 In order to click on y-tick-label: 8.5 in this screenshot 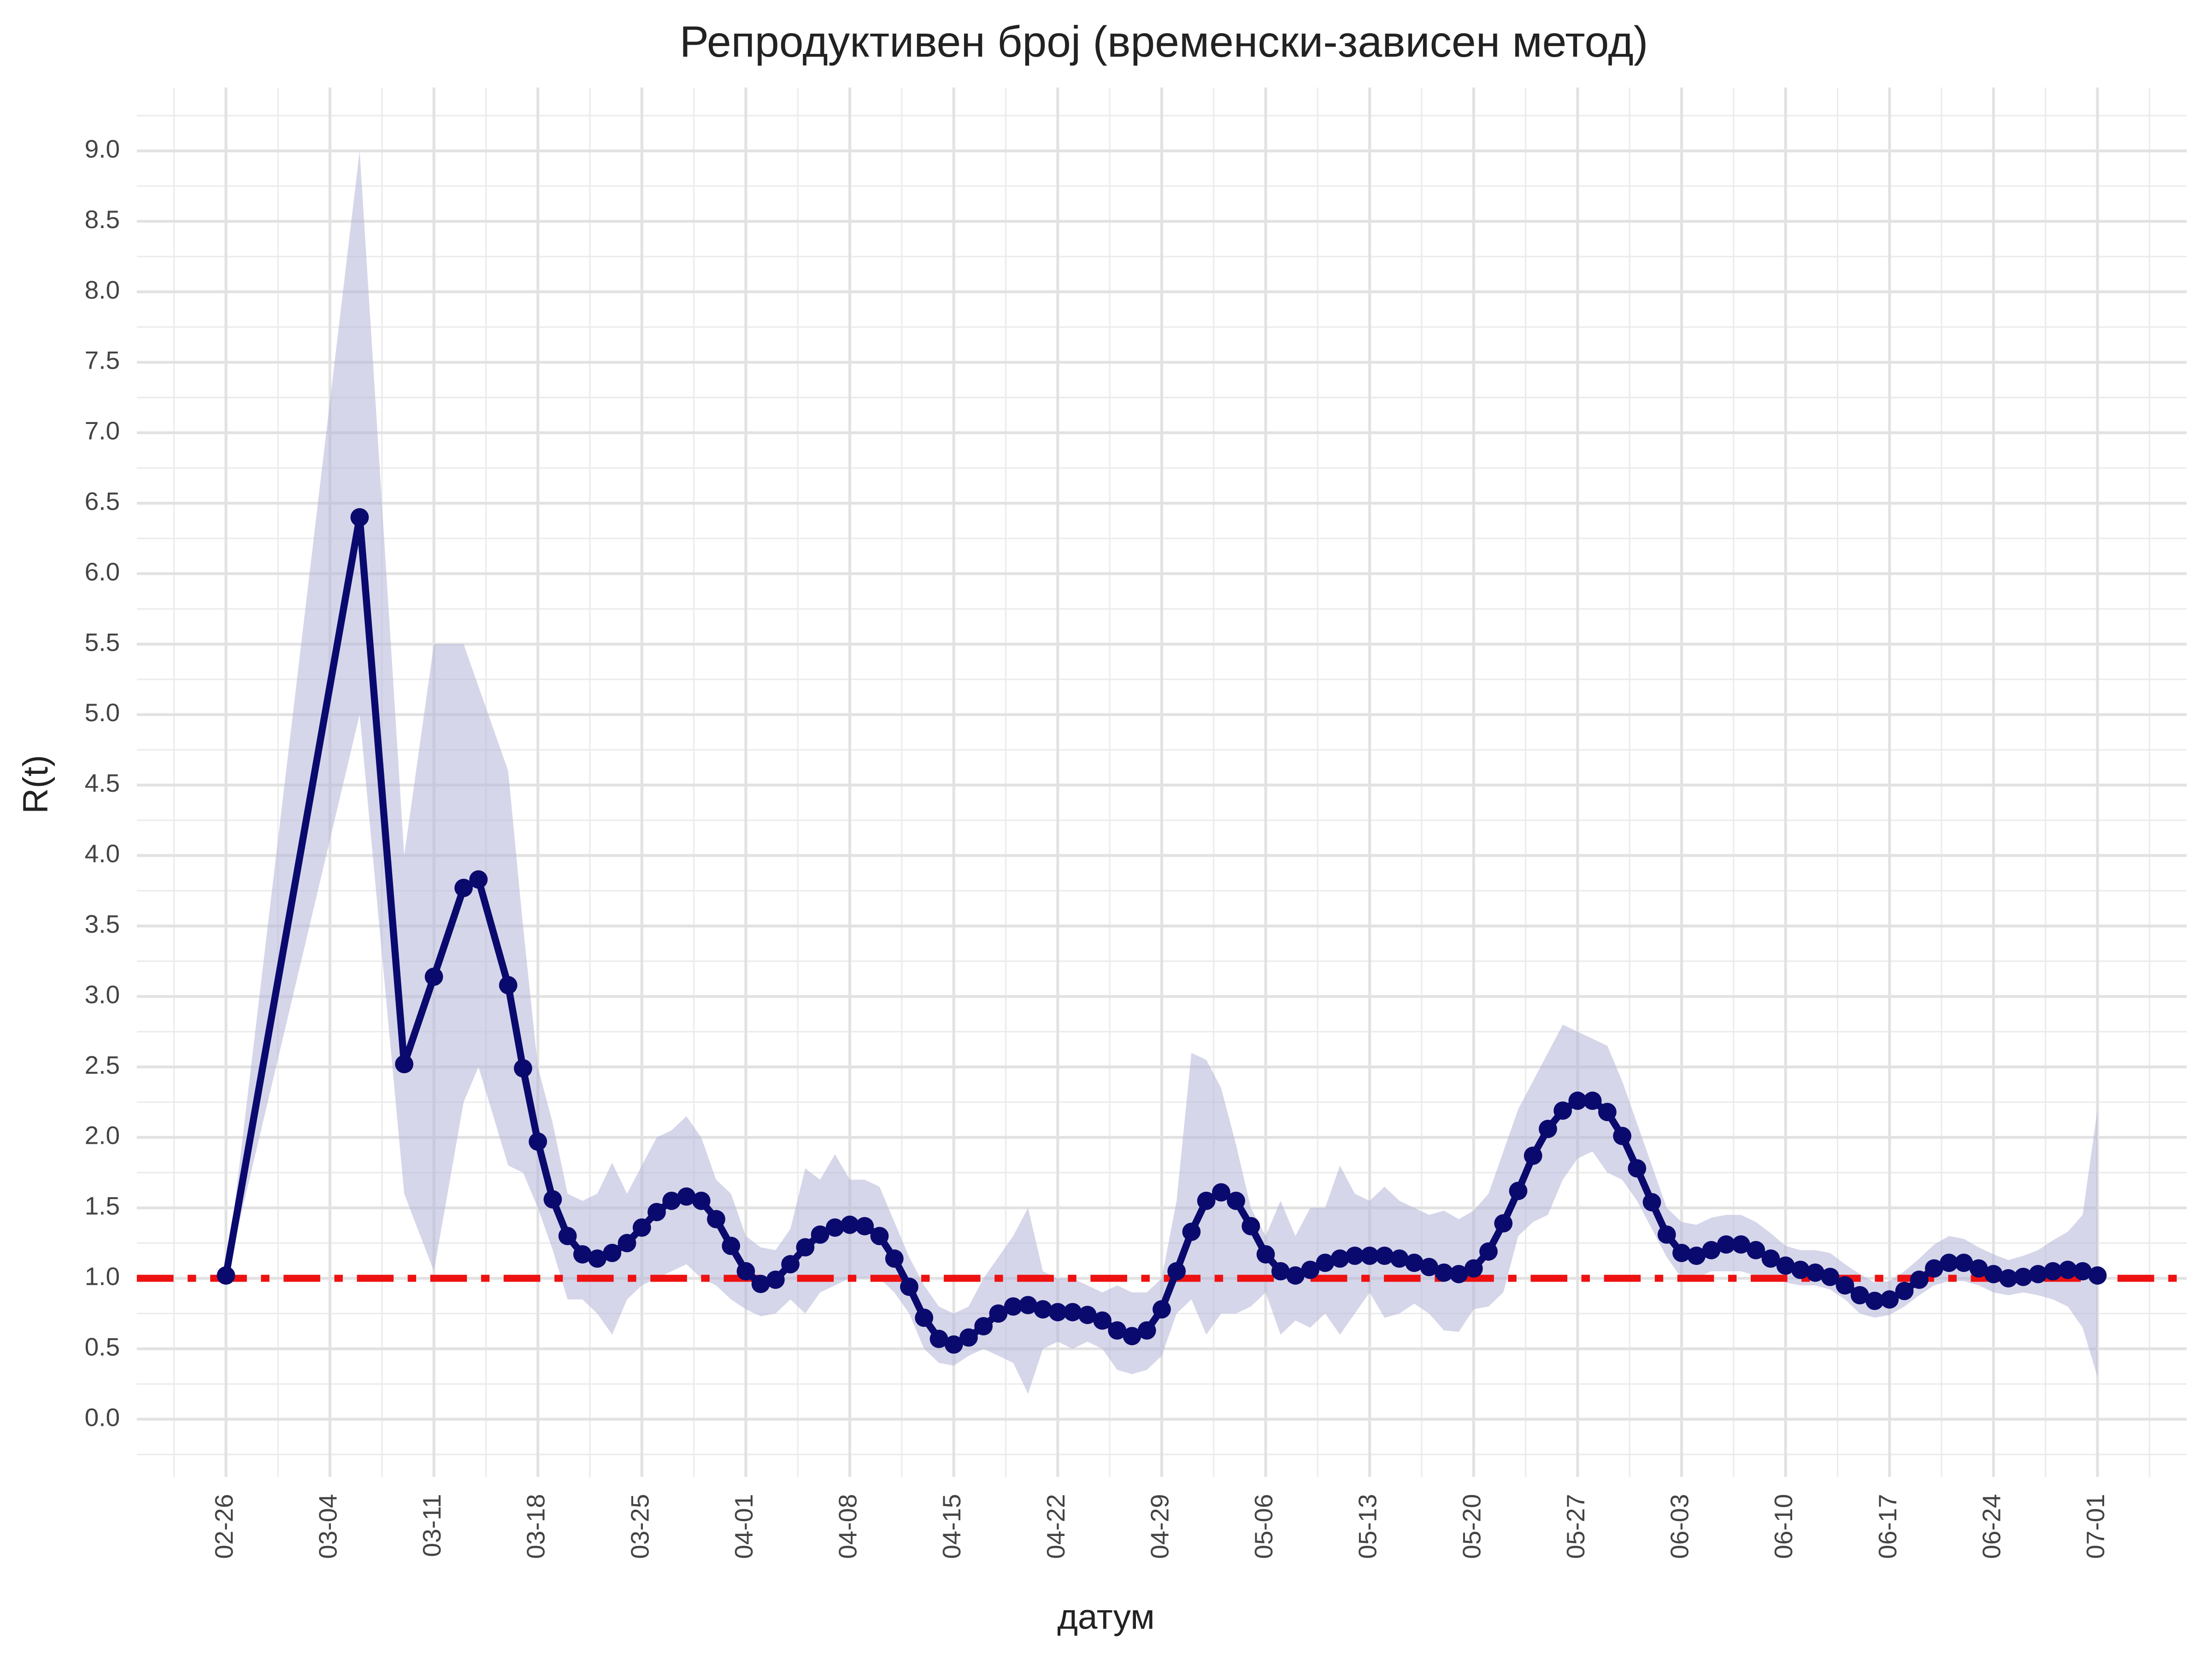, I will do `click(102, 219)`.